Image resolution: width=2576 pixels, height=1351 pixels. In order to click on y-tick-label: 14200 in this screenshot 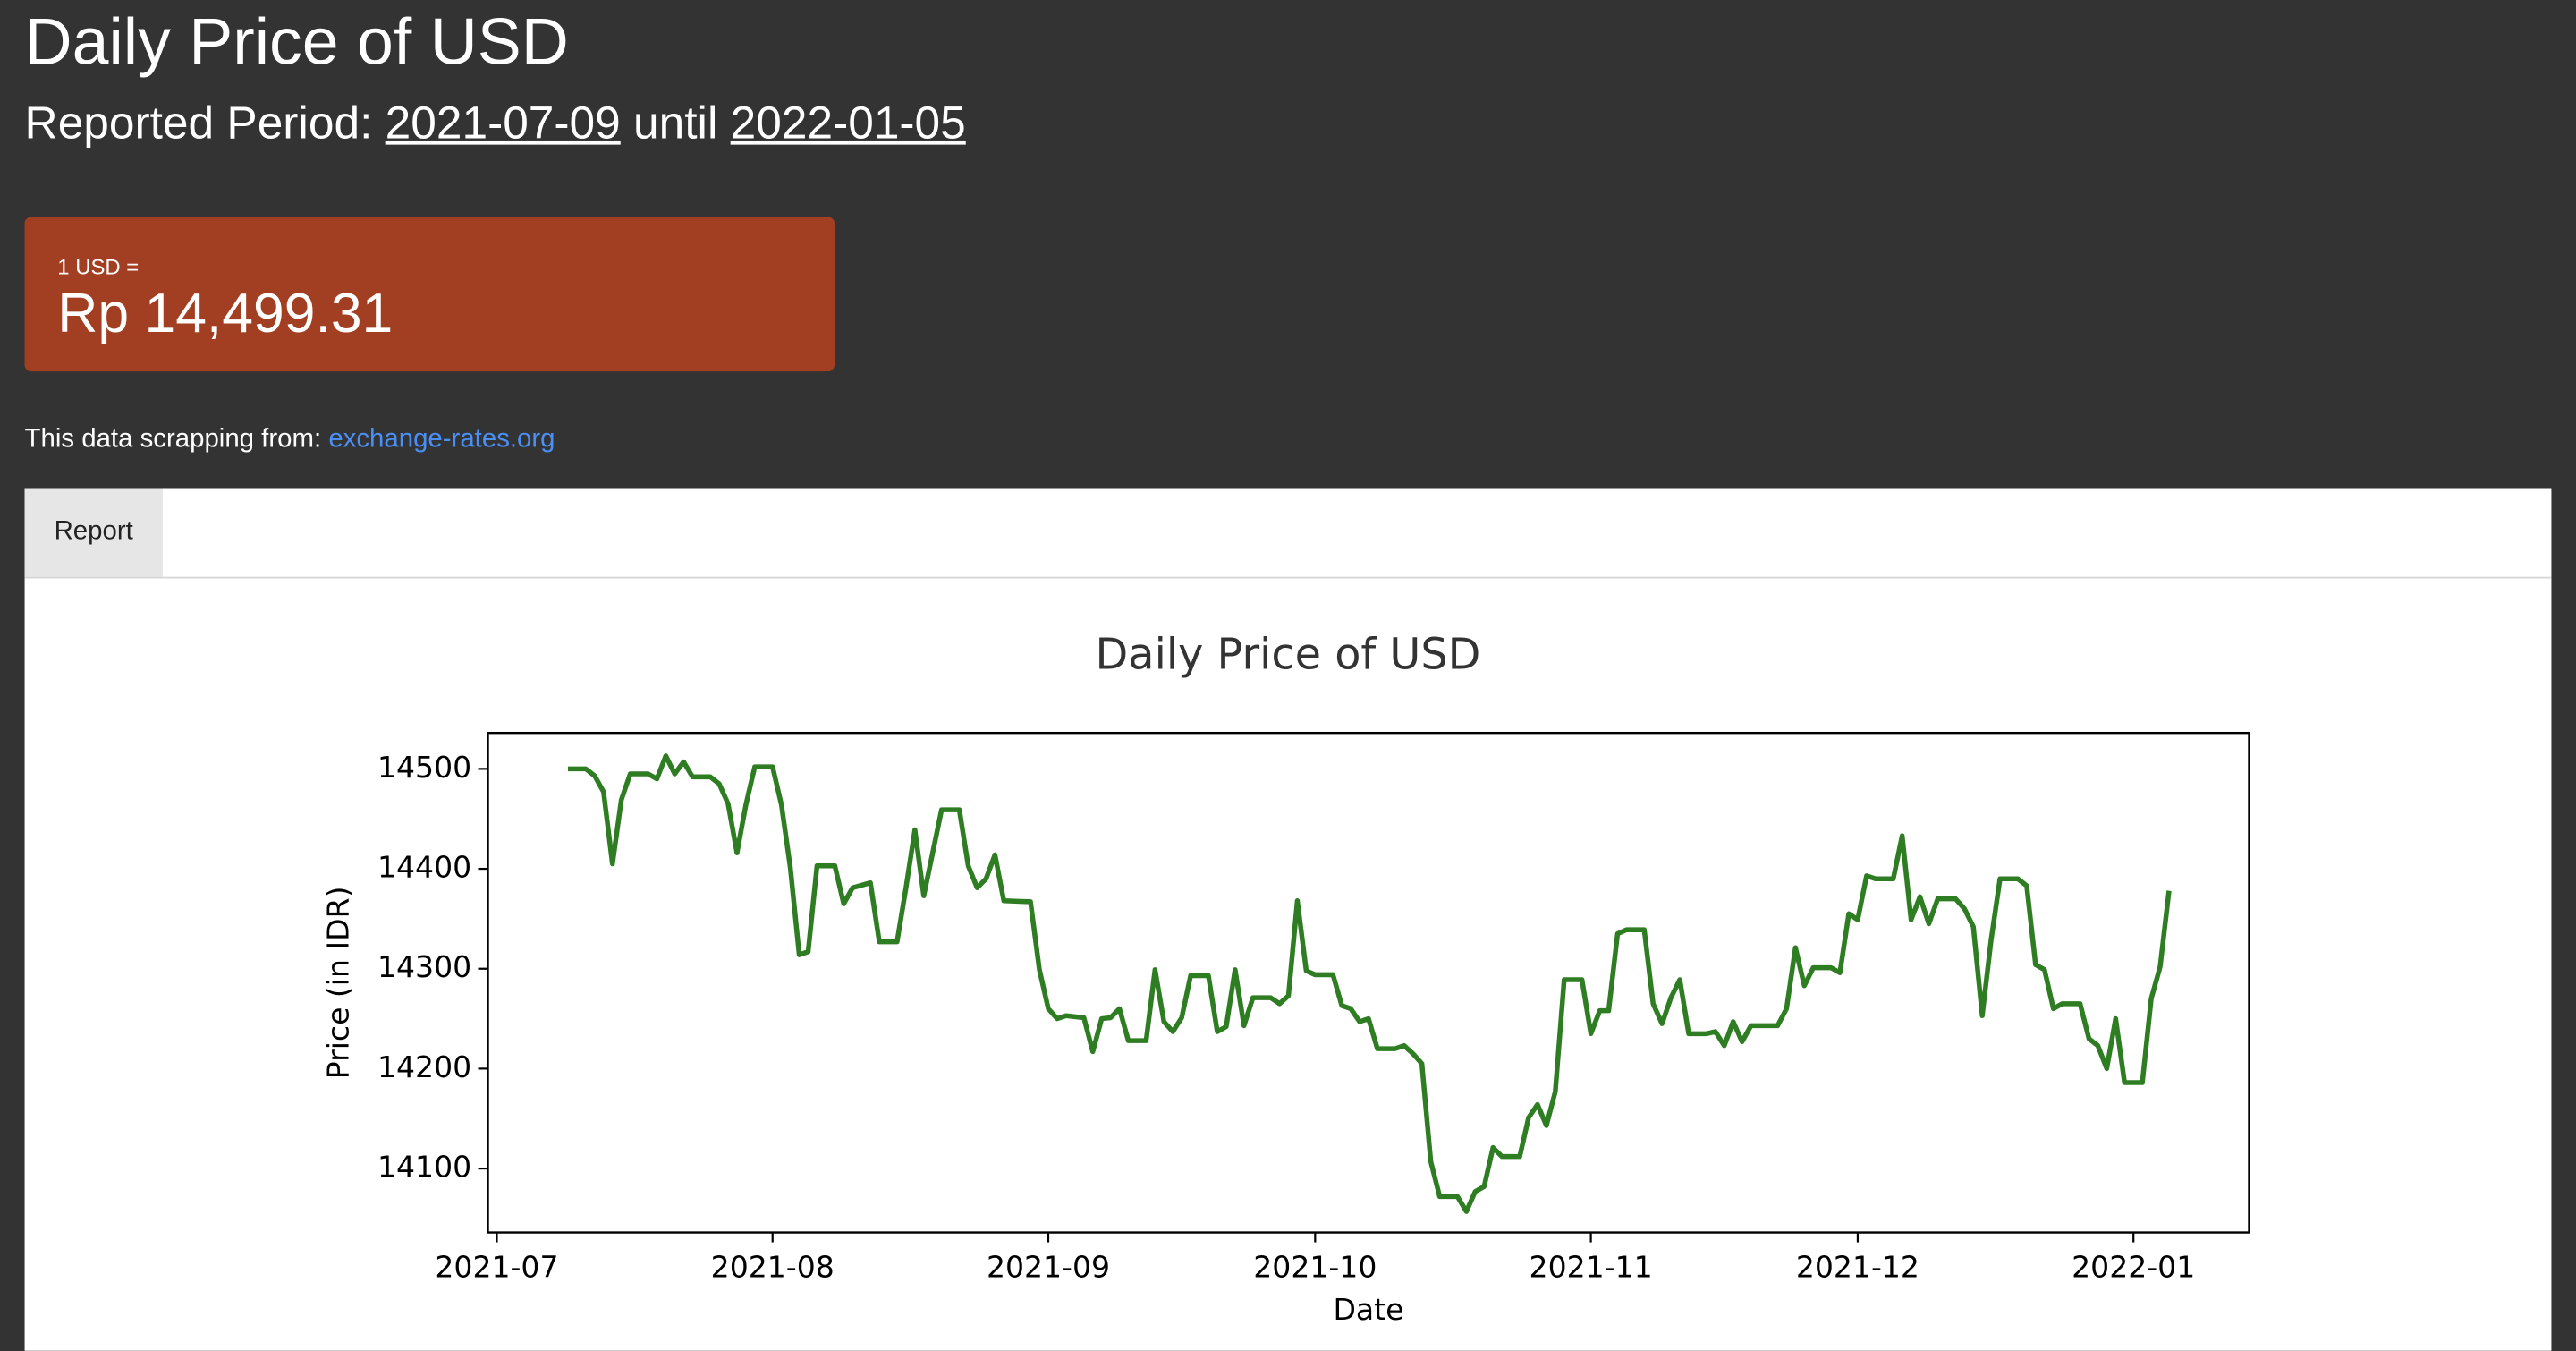, I will do `click(424, 1066)`.